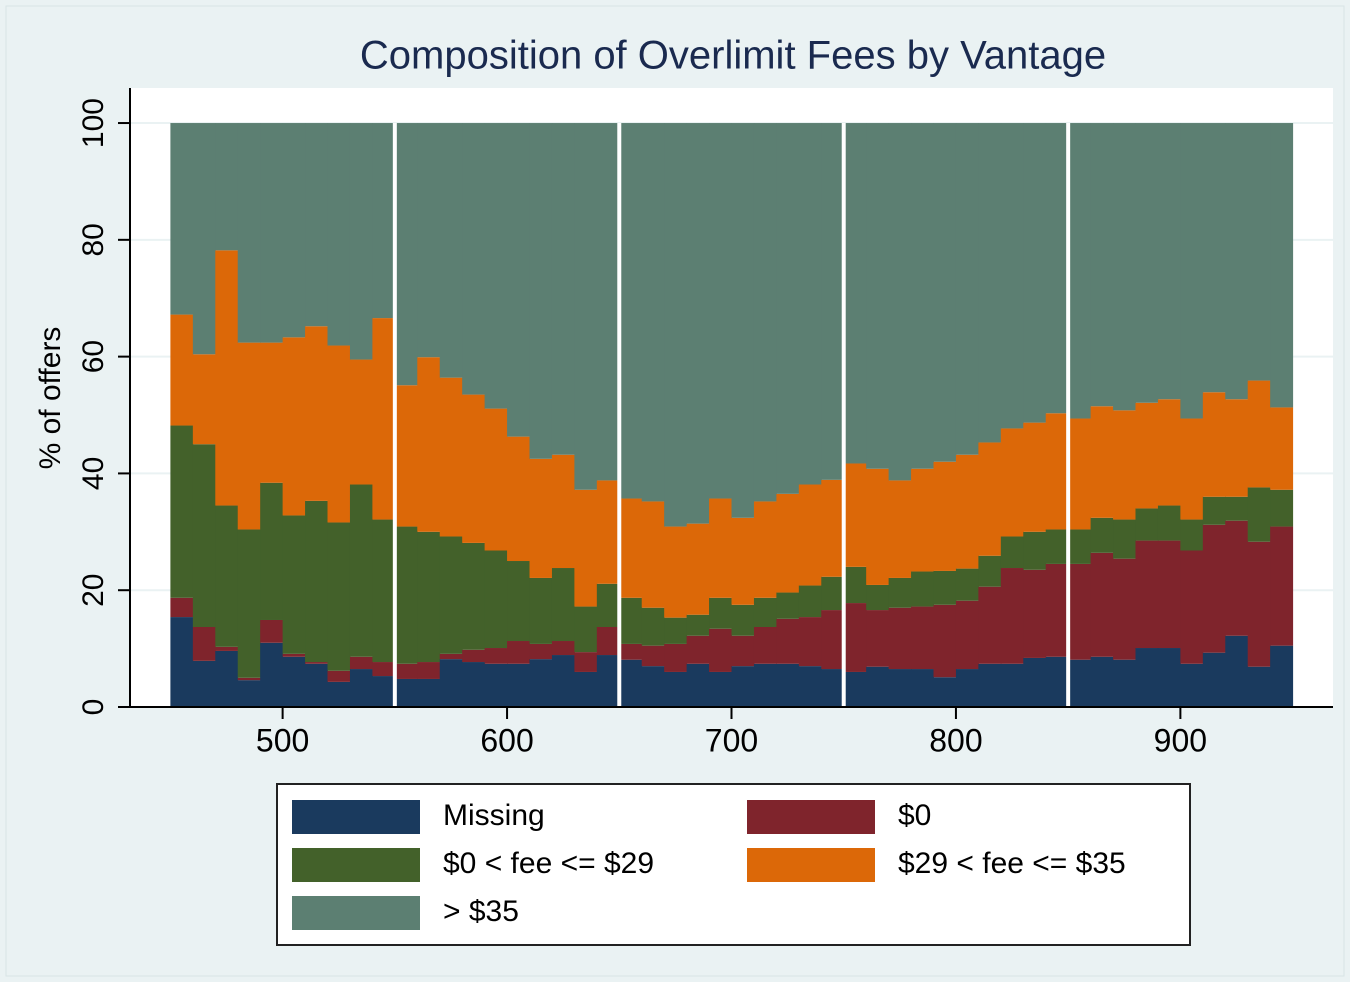  I want to click on legend-label: $29 < fee <= $35, so click(1012, 863).